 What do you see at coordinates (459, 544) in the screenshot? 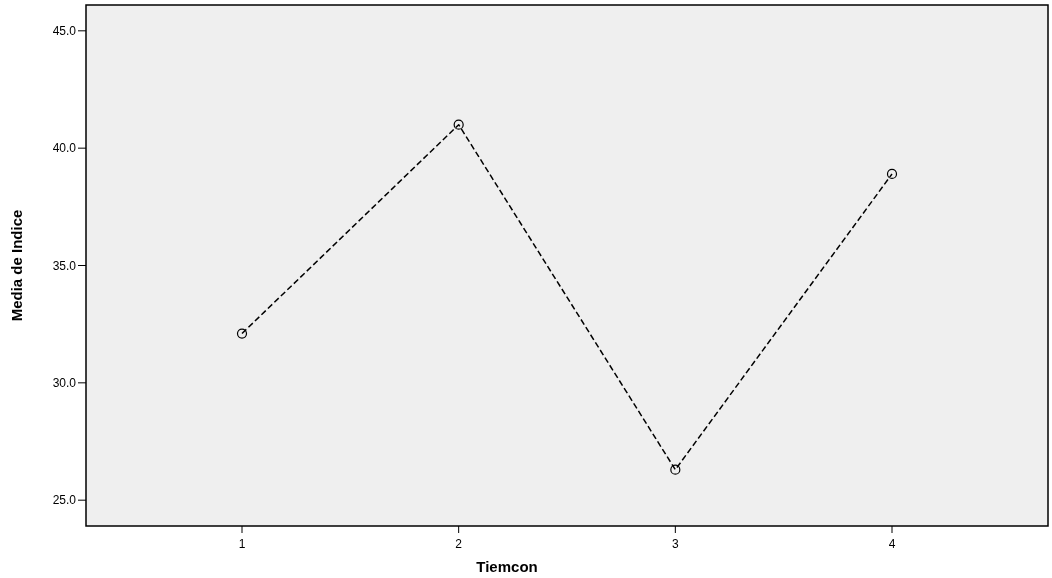
I see `x-tick-label: 2` at bounding box center [459, 544].